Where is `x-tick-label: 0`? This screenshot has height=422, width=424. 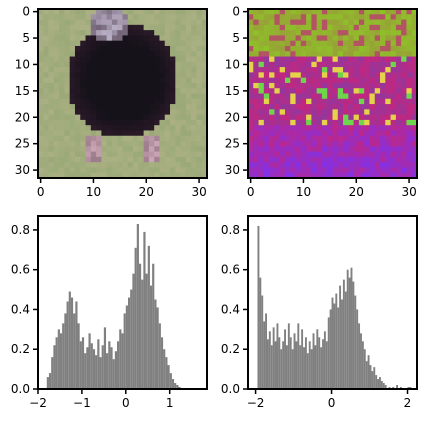
x-tick-label: 0 is located at coordinates (126, 403).